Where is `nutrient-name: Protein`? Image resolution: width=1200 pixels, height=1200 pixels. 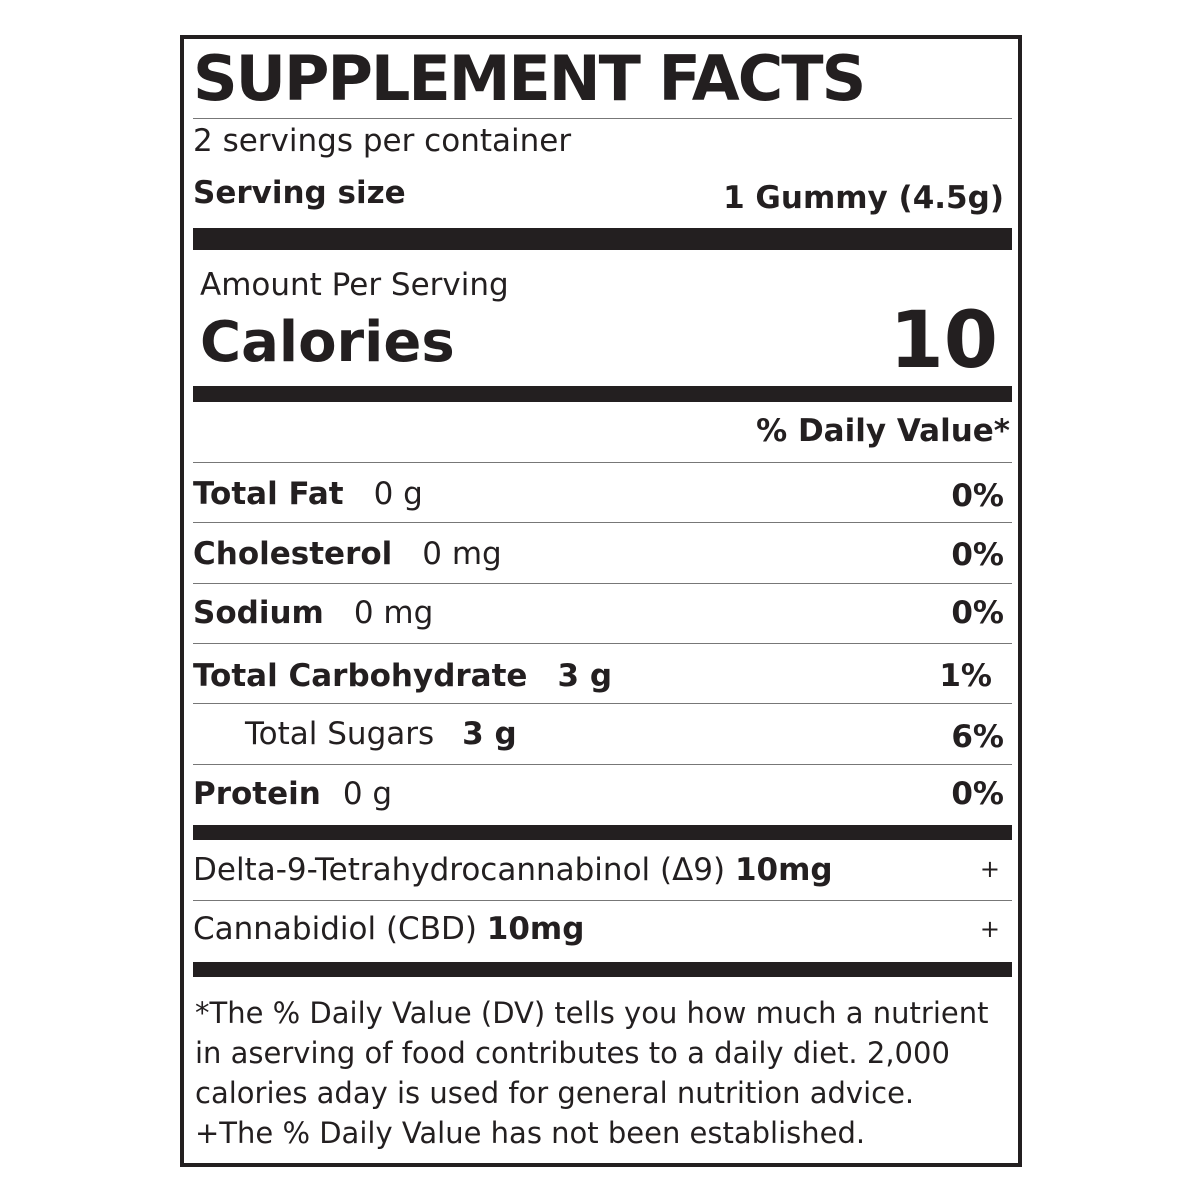 nutrient-name: Protein is located at coordinates (257, 794).